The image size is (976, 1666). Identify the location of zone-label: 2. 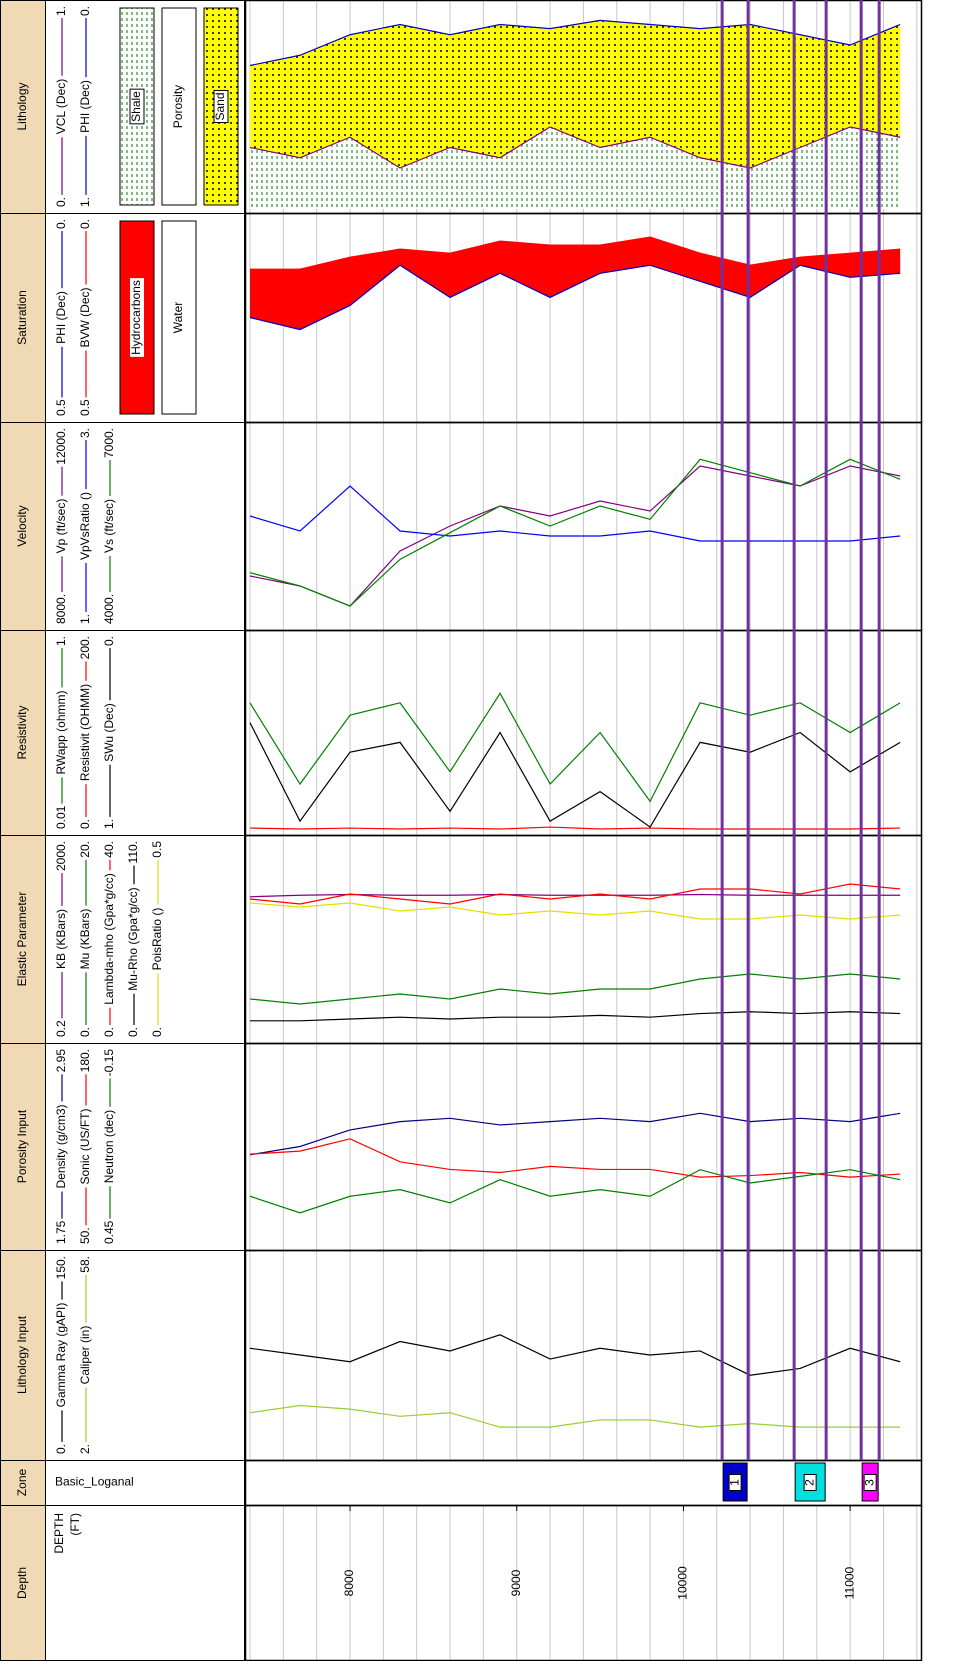
(809, 1482).